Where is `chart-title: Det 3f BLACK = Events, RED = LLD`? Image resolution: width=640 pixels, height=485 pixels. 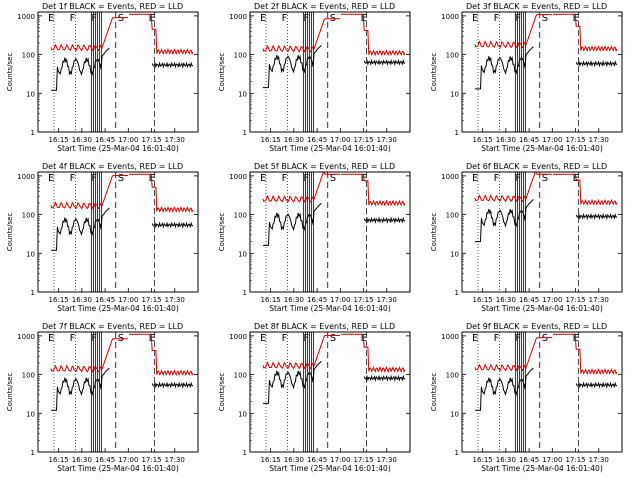
chart-title: Det 3f BLACK = Events, RED = LLD is located at coordinates (536, 6).